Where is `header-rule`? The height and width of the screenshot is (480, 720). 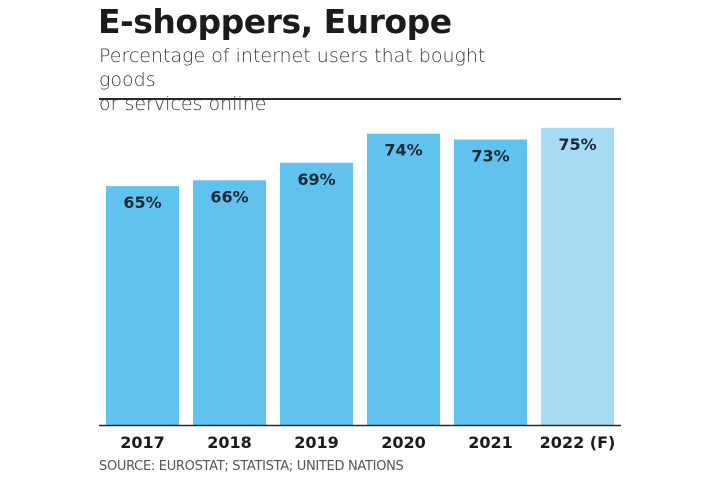 header-rule is located at coordinates (360, 99).